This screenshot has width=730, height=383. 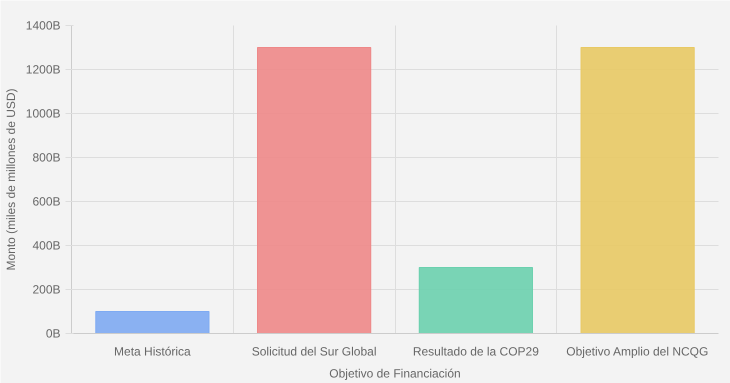 What do you see at coordinates (11, 179) in the screenshot?
I see `y-axis-title: Monto (miles de millones de USD)` at bounding box center [11, 179].